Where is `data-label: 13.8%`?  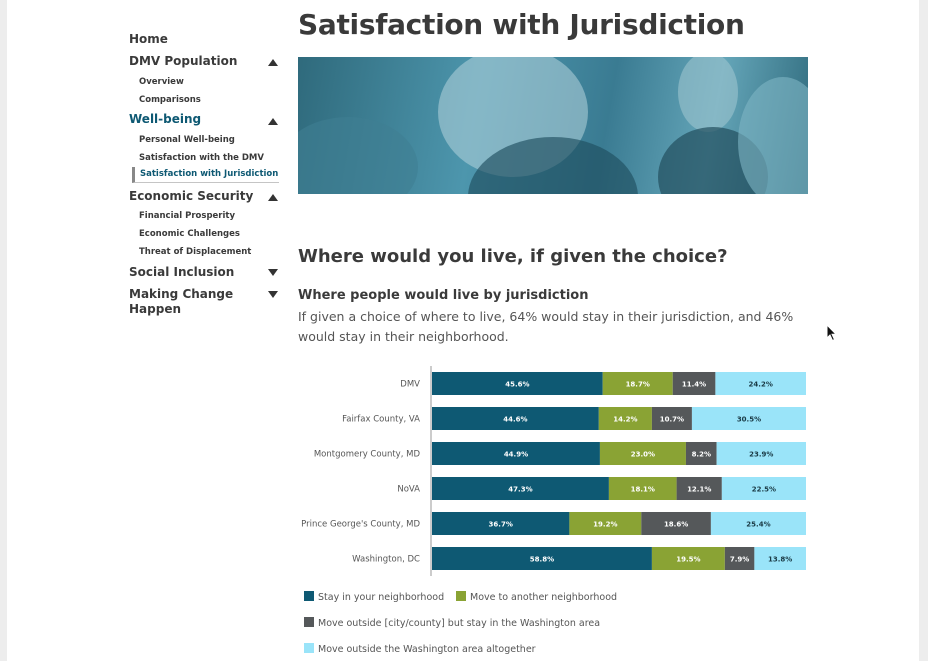 data-label: 13.8% is located at coordinates (780, 560).